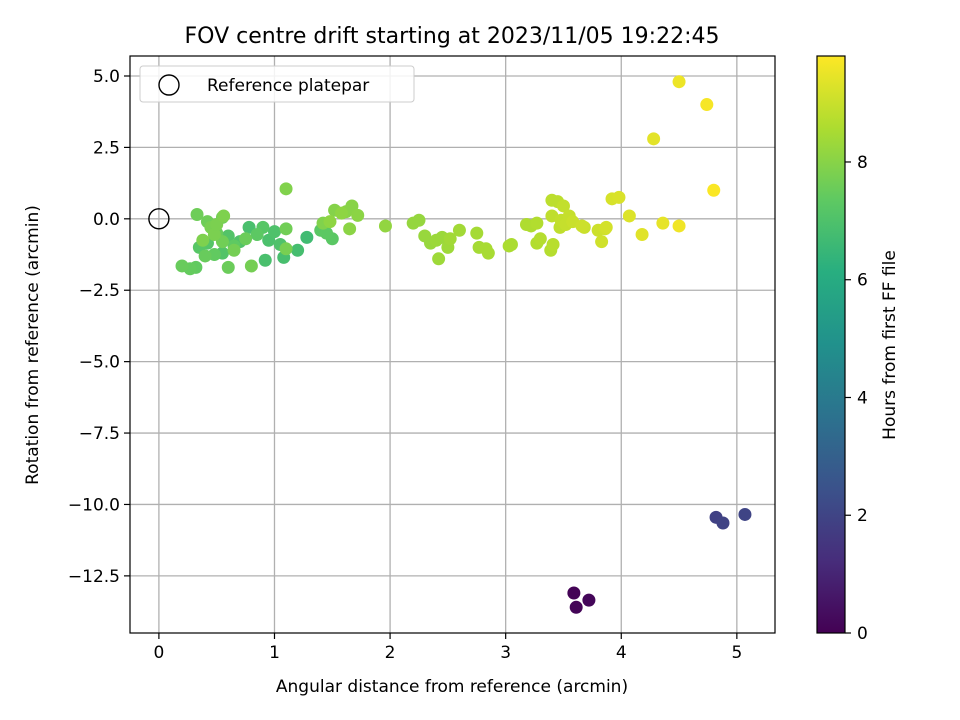 The width and height of the screenshot is (960, 720). I want to click on colorbar-tick-label: 4, so click(862, 398).